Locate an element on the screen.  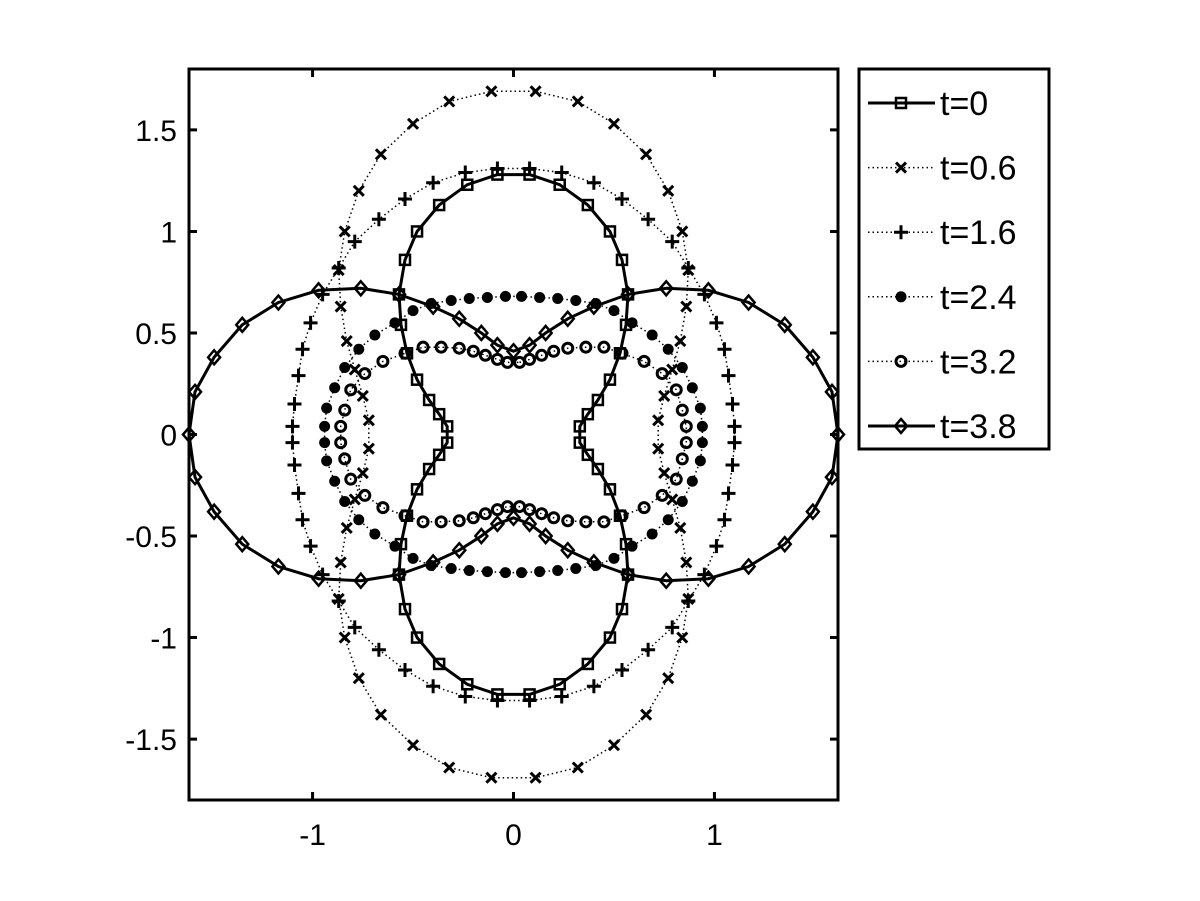
series-t=2.4 is located at coordinates (513, 434).